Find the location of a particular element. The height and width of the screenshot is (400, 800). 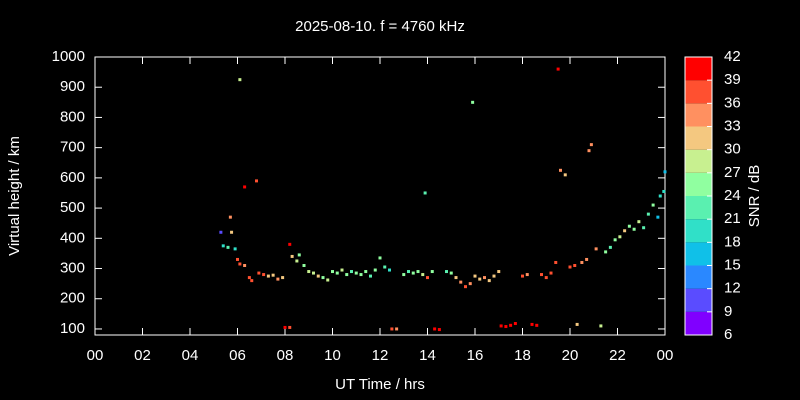

colorbar-tick-label: 30 is located at coordinates (732, 149).